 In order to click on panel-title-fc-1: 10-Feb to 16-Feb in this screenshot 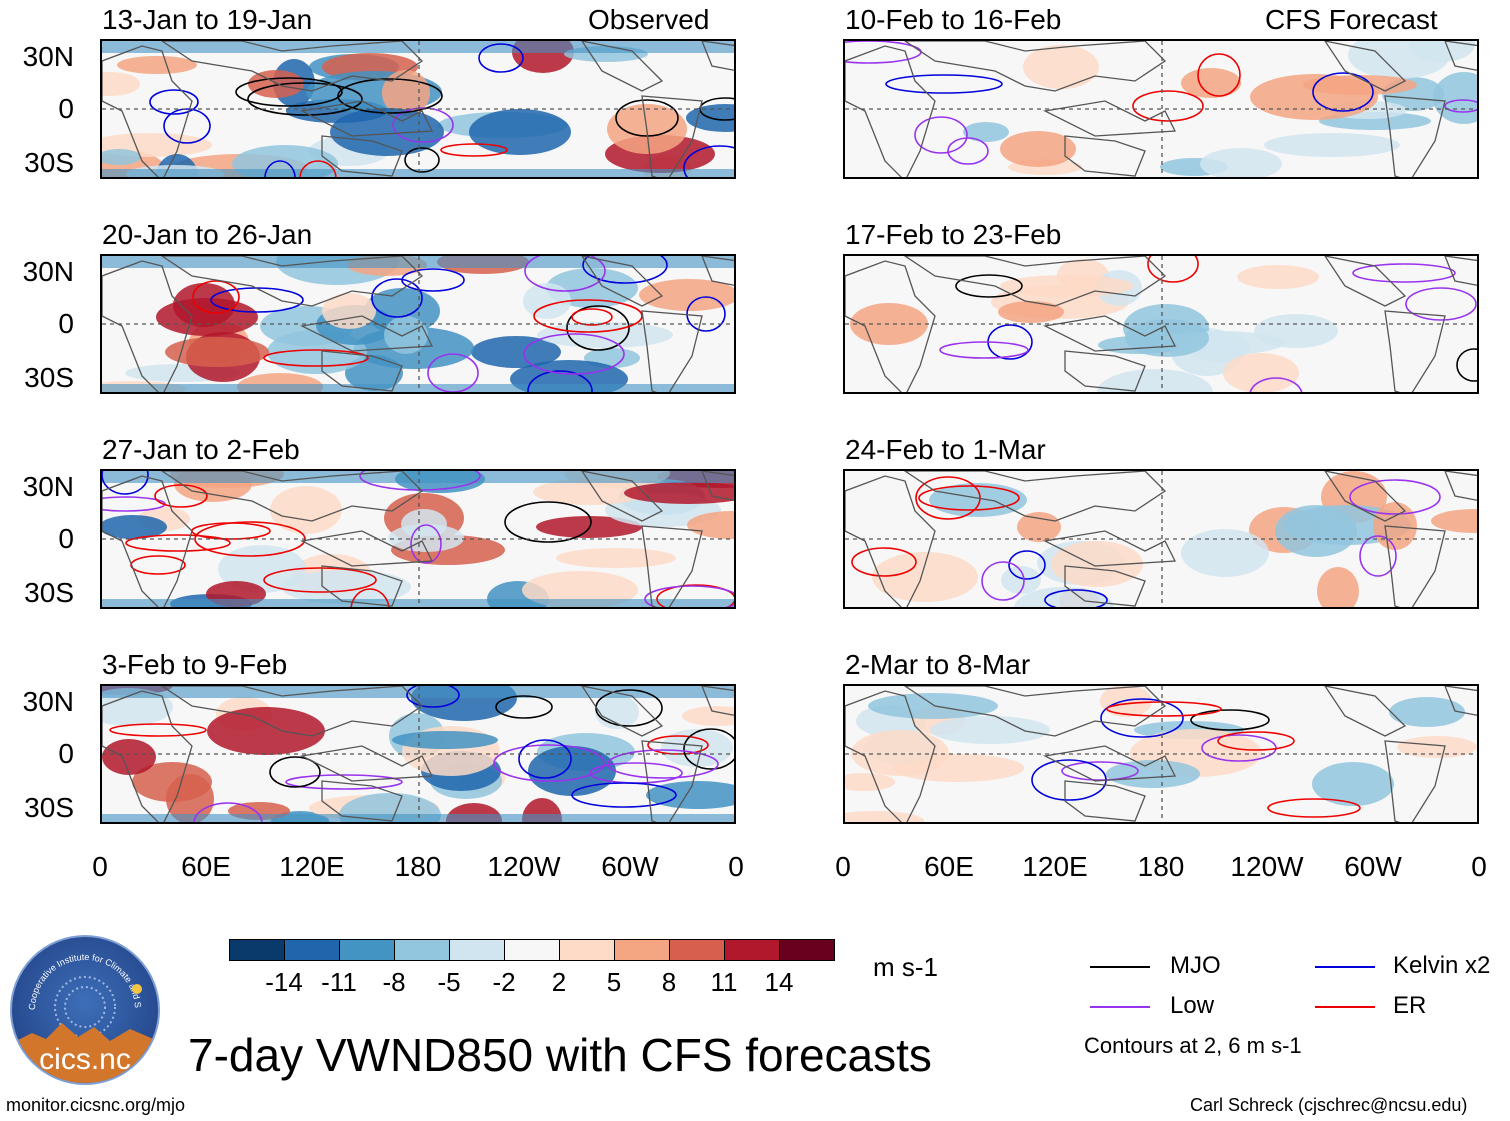, I will do `click(953, 19)`.